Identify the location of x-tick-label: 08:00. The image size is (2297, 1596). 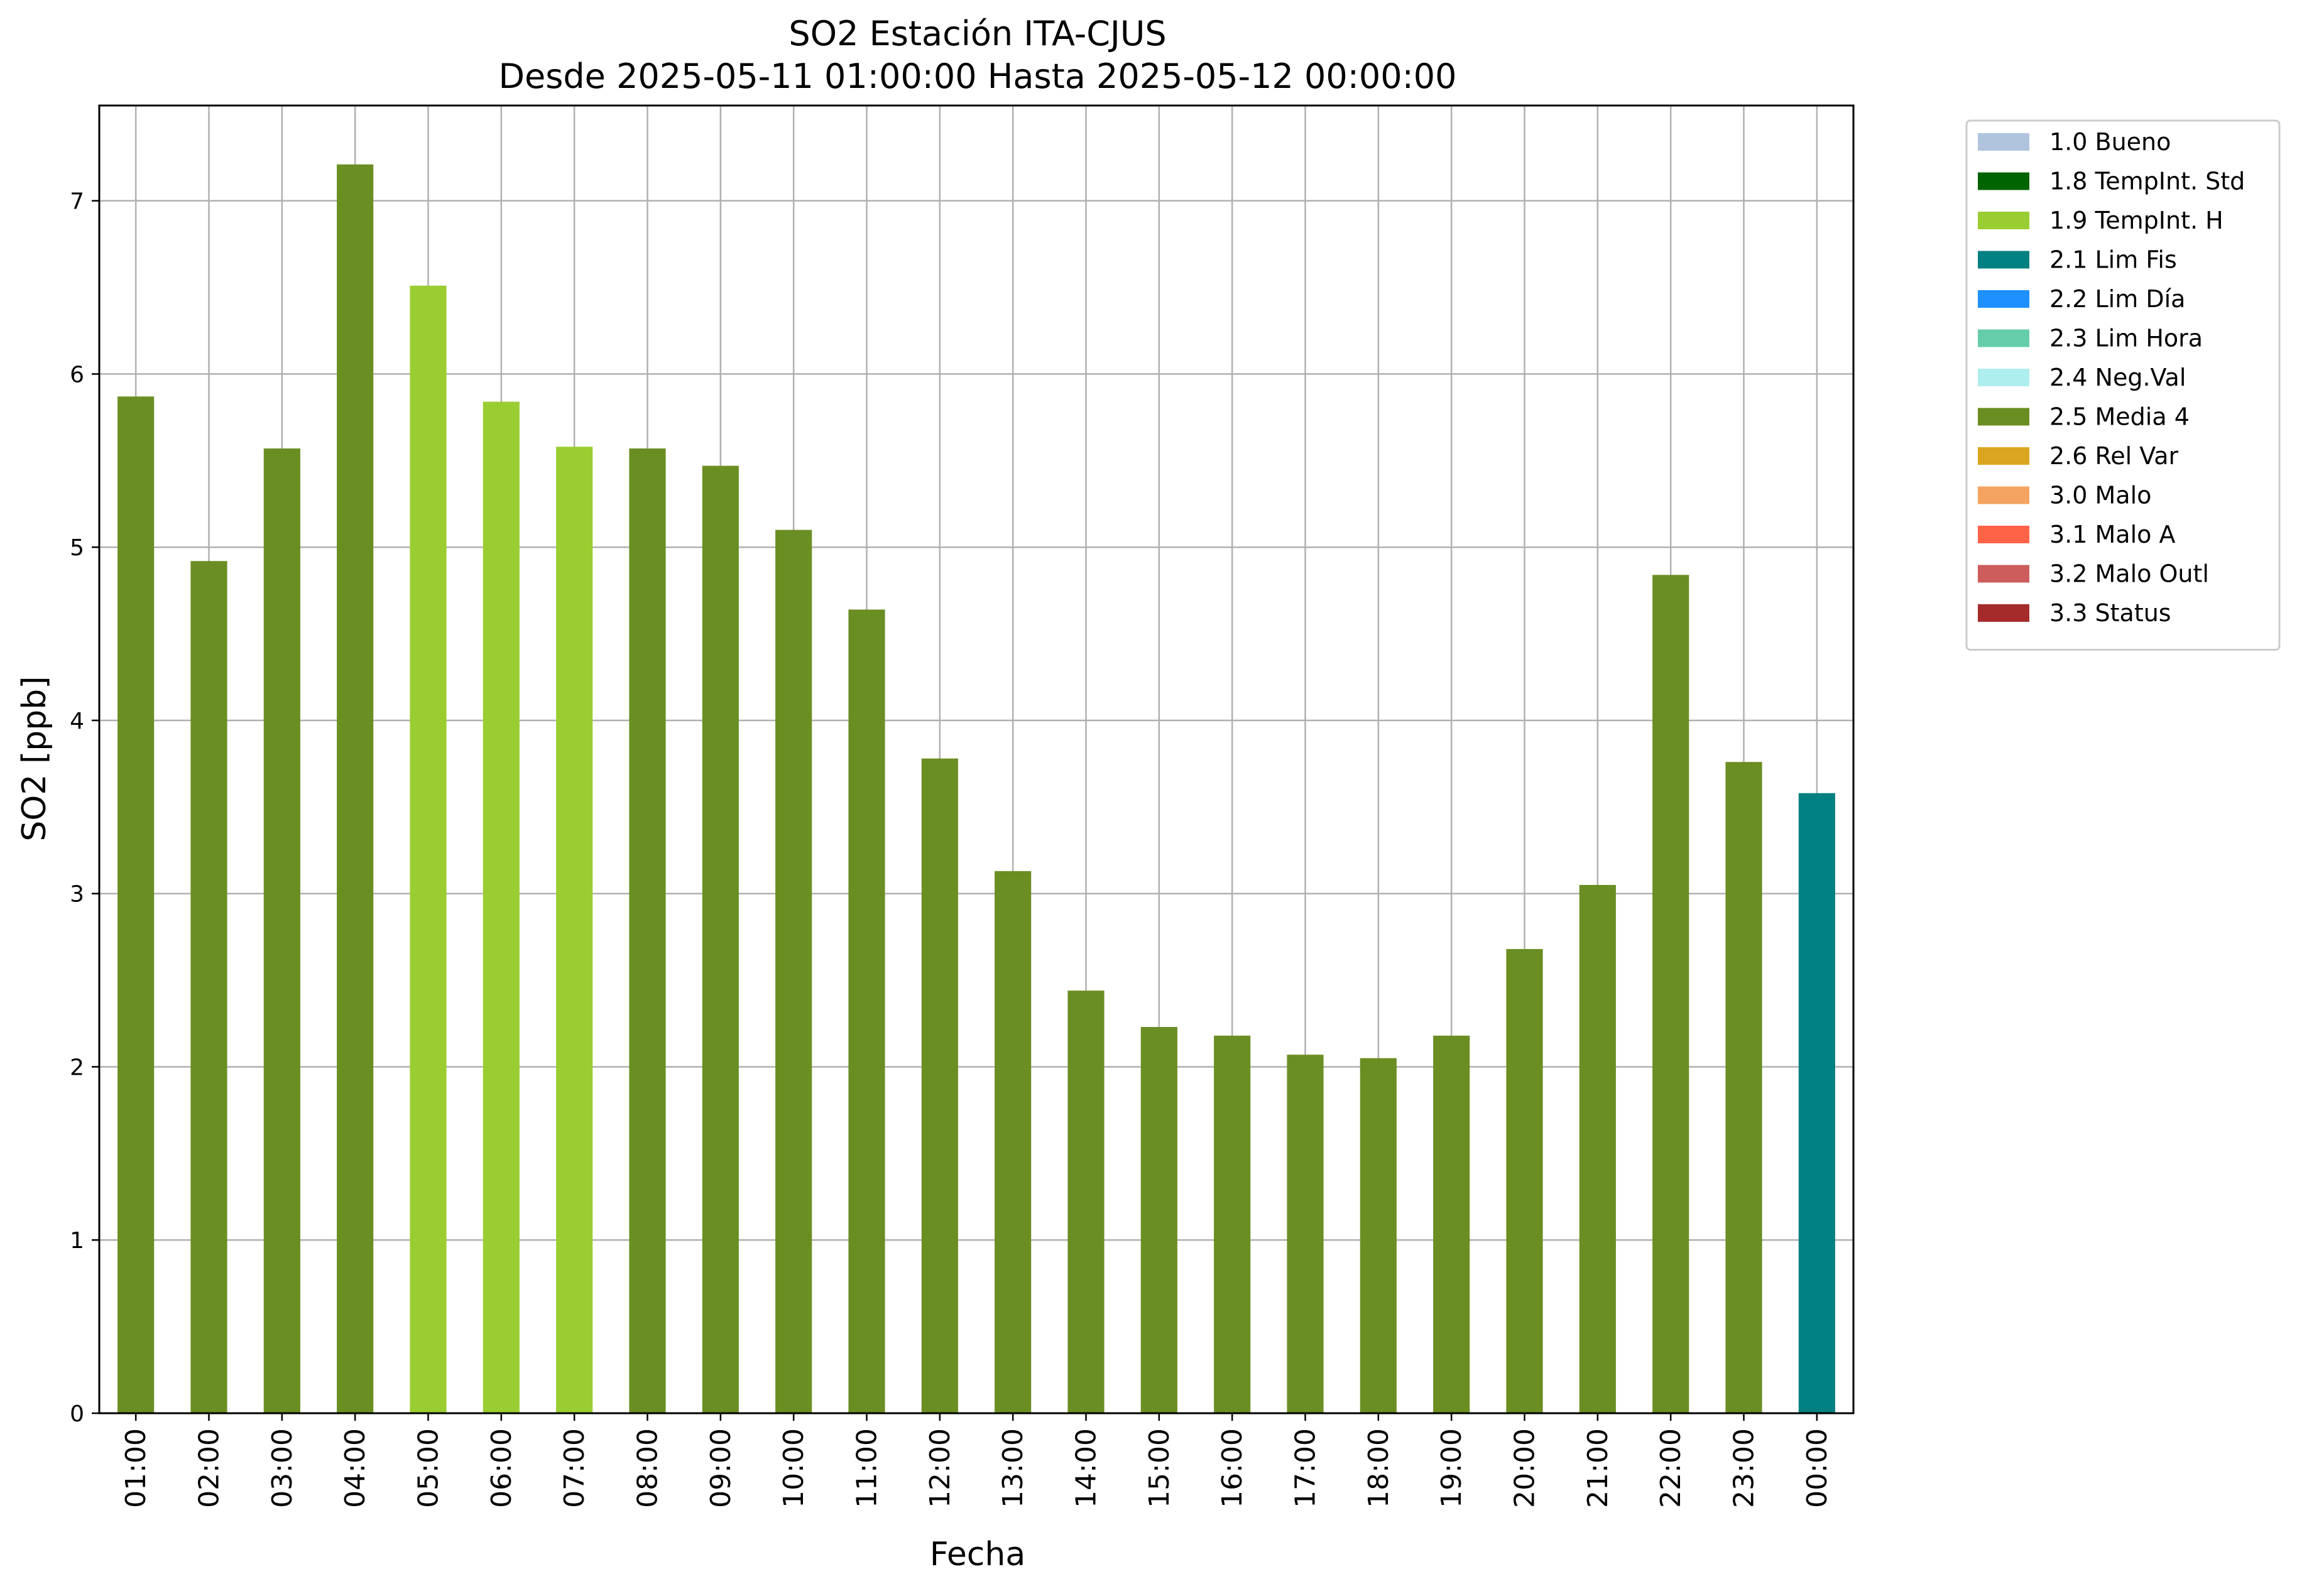
(648, 1468).